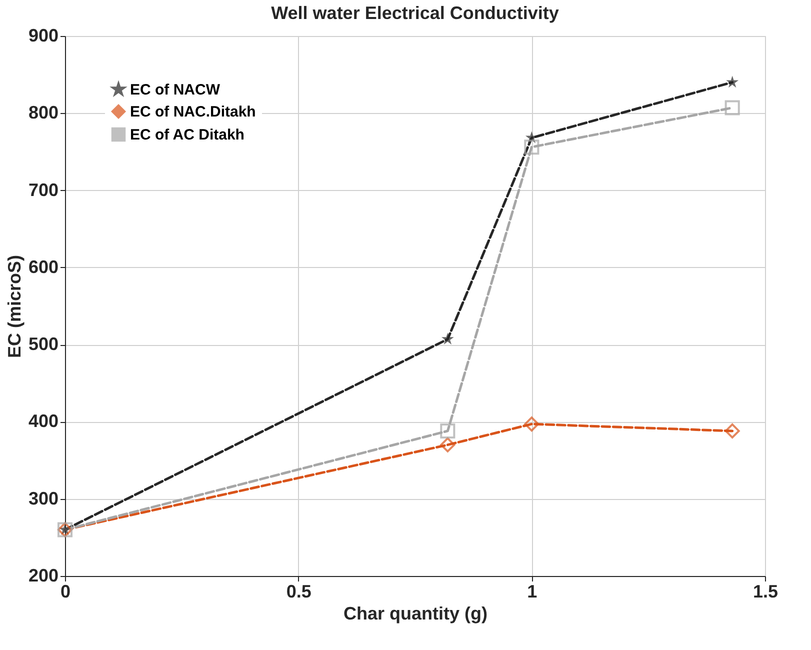  Describe the element at coordinates (43, 344) in the screenshot. I see `y-tick-label: 500` at that location.